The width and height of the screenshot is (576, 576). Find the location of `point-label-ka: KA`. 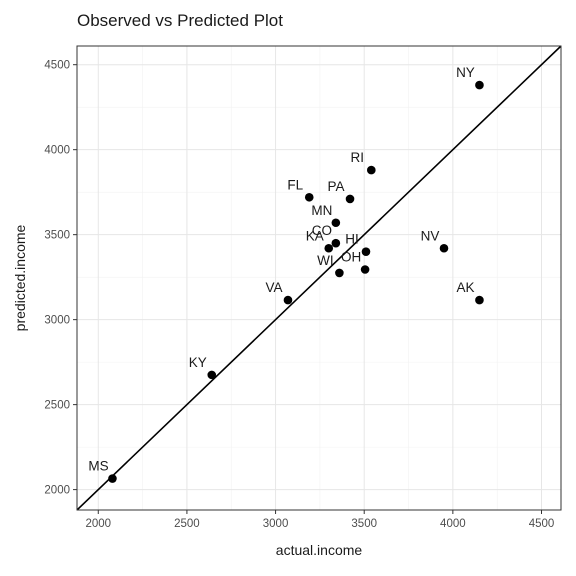

point-label-ka: KA is located at coordinates (315, 235).